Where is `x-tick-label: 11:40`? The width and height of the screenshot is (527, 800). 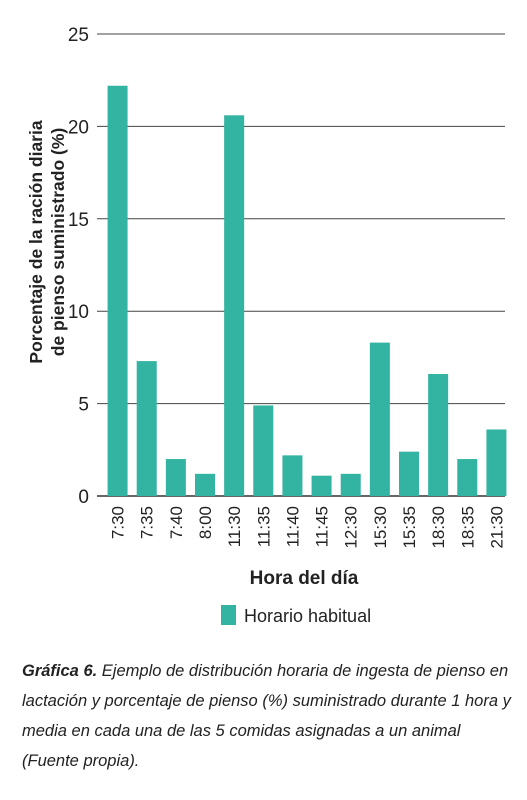
x-tick-label: 11:40 is located at coordinates (292, 526).